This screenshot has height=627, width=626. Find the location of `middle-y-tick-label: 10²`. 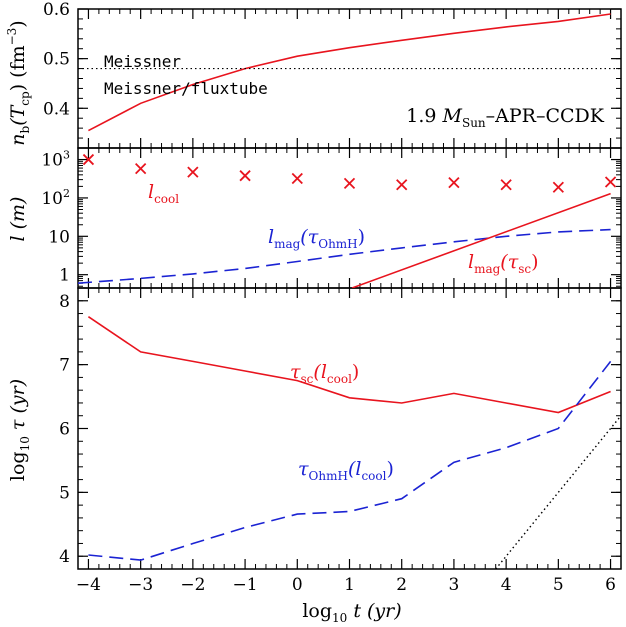

middle-y-tick-label: 10² is located at coordinates (55, 198).